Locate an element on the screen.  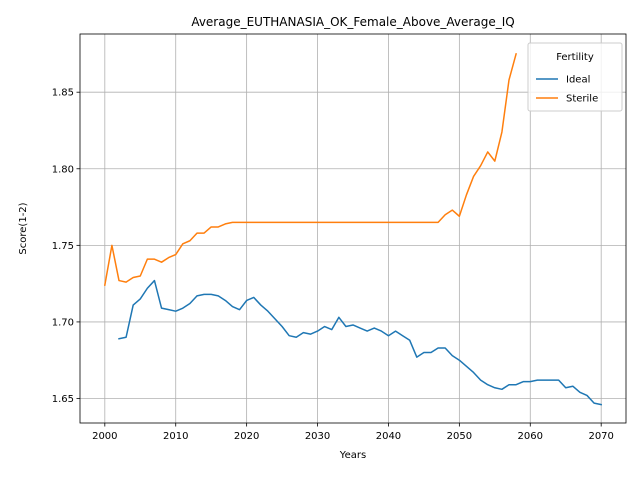
x-tick-label: 2030 is located at coordinates (317, 436).